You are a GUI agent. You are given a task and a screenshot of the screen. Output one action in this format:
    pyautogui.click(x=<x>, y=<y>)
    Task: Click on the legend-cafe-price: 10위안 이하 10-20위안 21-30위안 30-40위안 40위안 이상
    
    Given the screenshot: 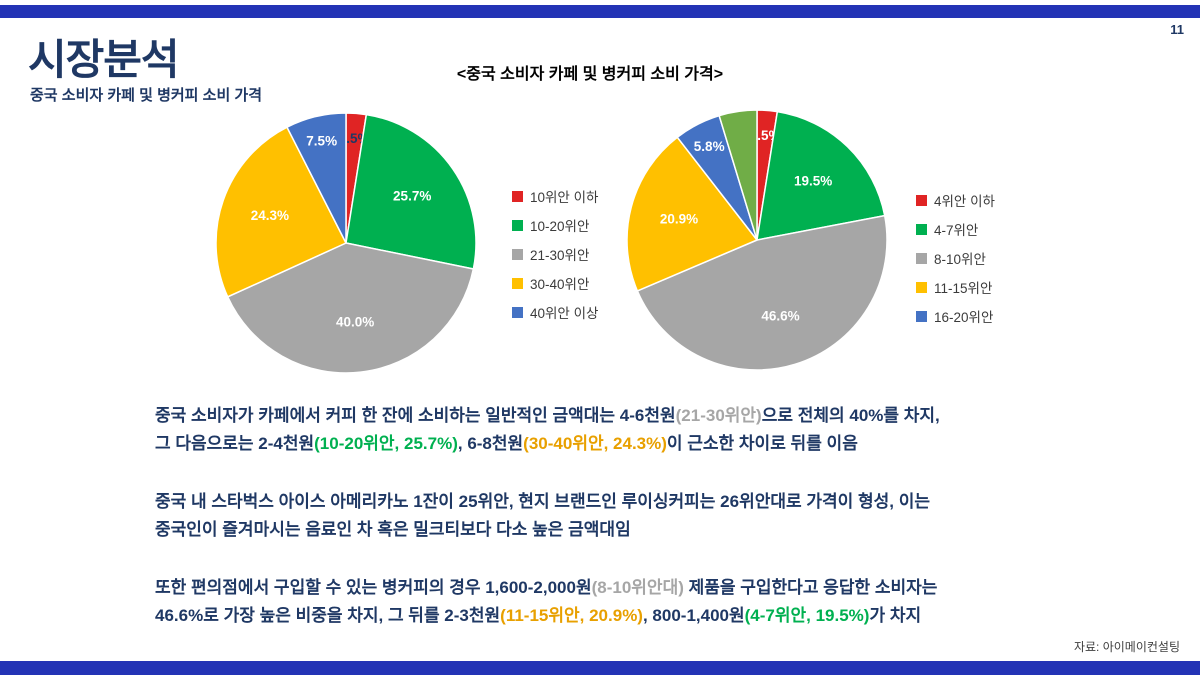 What is the action you would take?
    pyautogui.click(x=555, y=258)
    